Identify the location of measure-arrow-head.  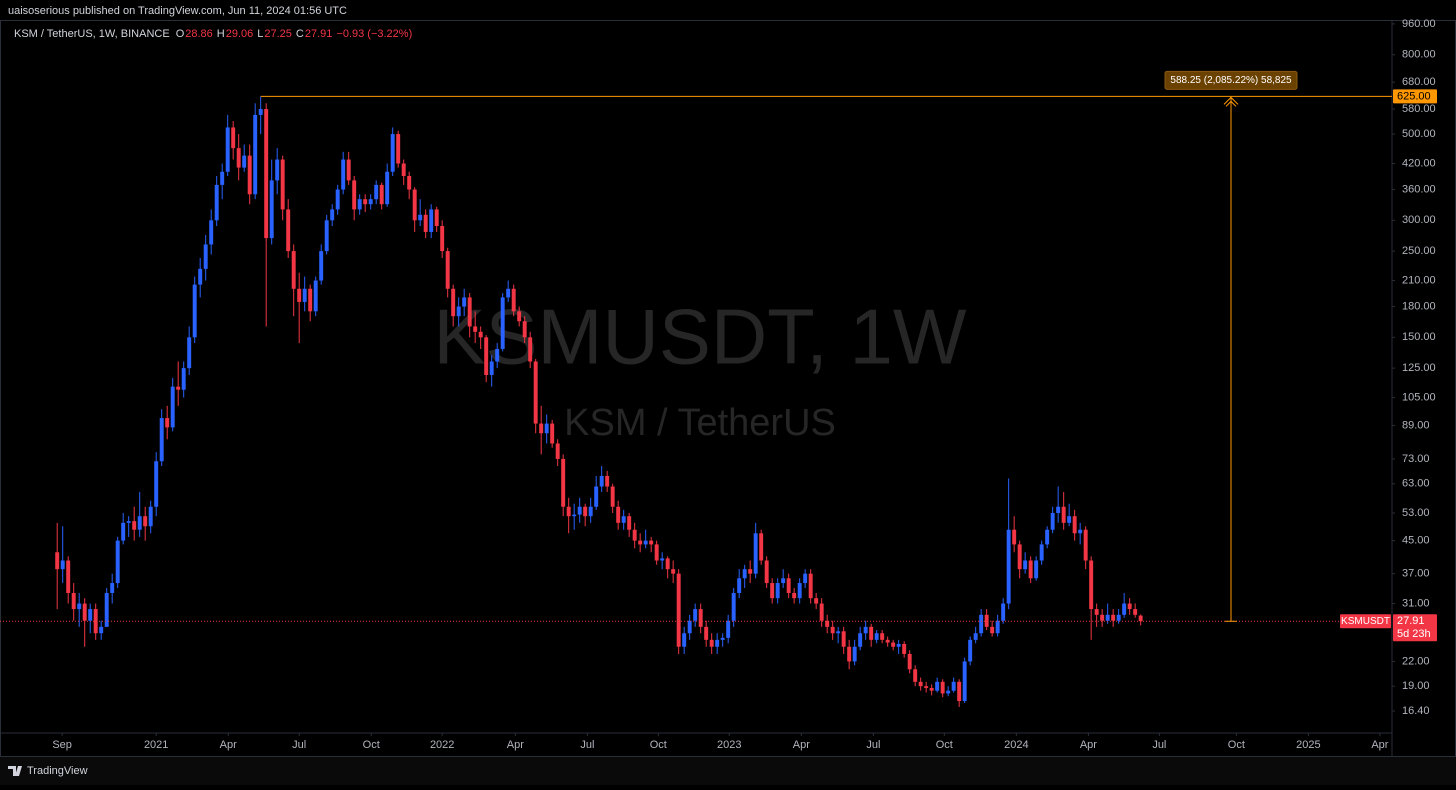
(1231, 101).